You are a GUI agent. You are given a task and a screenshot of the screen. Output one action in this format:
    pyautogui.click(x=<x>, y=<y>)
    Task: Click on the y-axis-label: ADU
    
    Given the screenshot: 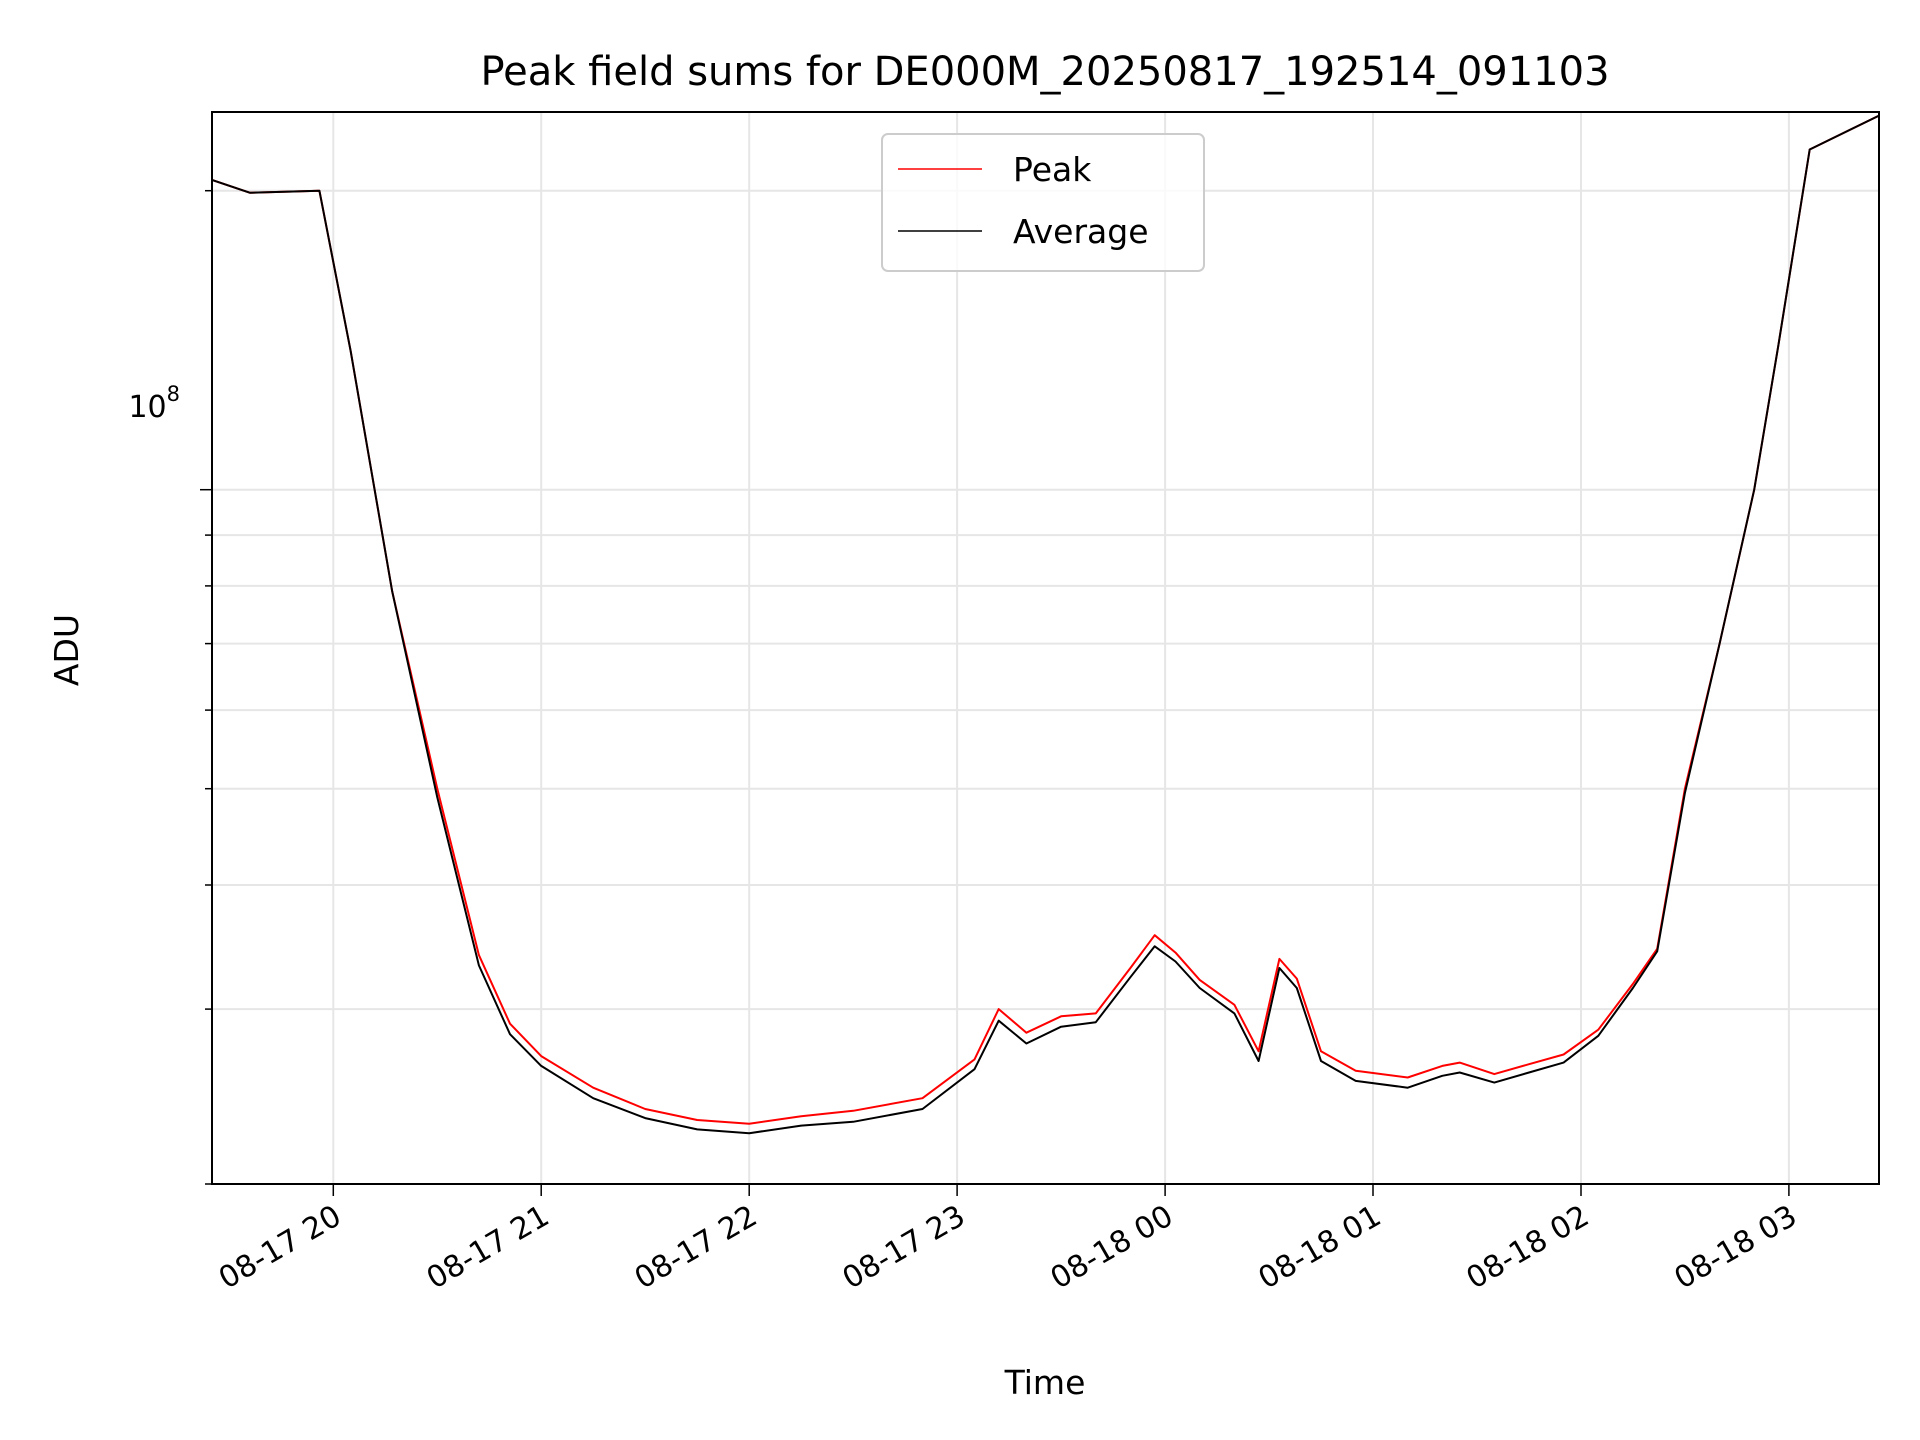 What is the action you would take?
    pyautogui.click(x=66, y=650)
    